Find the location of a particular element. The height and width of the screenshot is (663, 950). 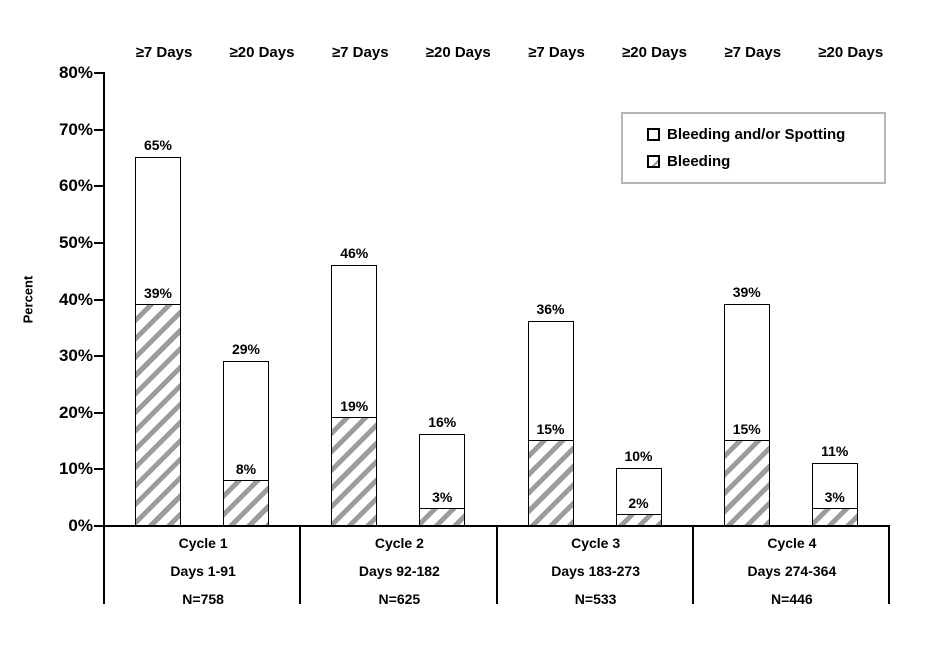

group-days-label: Days 1-91 is located at coordinates (203, 571).